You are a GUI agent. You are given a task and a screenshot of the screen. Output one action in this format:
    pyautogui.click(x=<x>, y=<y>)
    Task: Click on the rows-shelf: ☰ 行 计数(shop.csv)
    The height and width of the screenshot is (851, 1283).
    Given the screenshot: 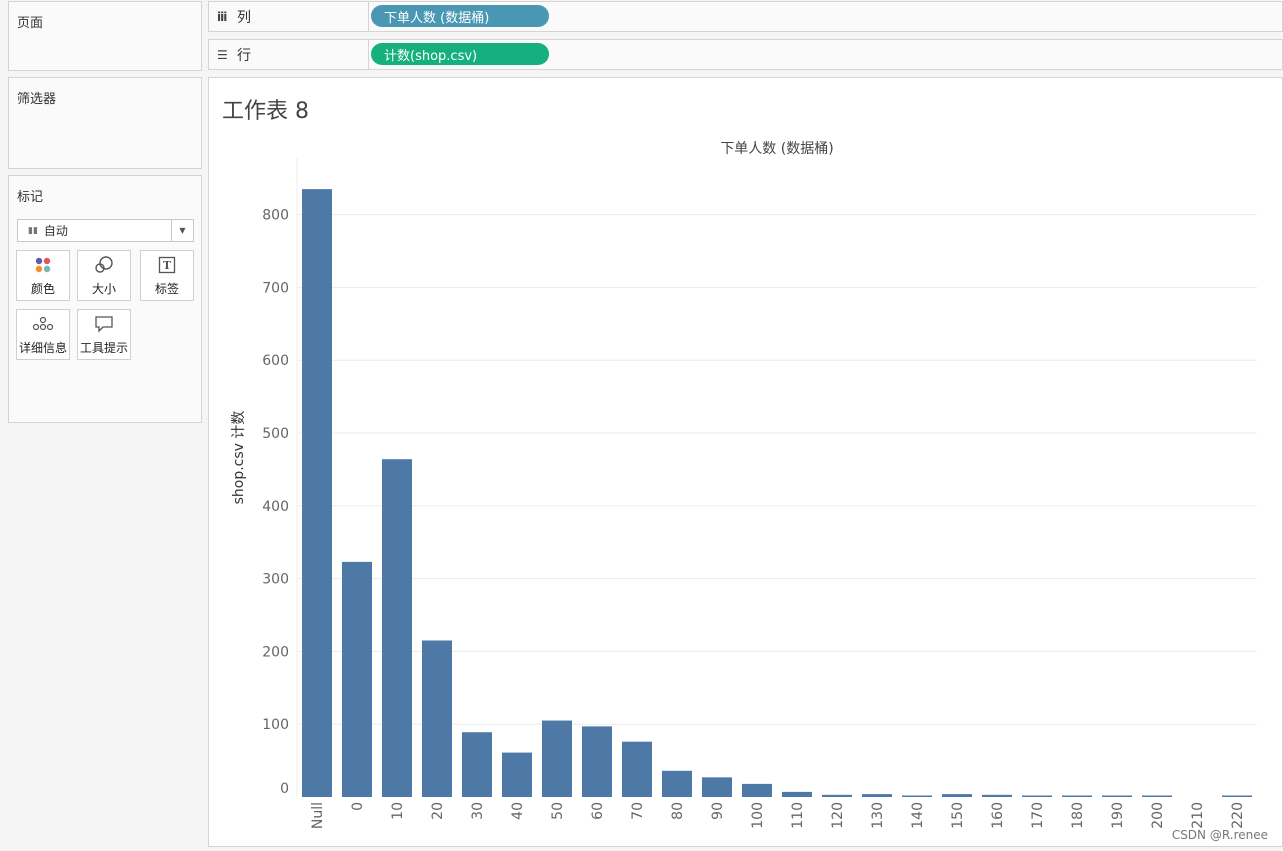 What is the action you would take?
    pyautogui.click(x=745, y=54)
    